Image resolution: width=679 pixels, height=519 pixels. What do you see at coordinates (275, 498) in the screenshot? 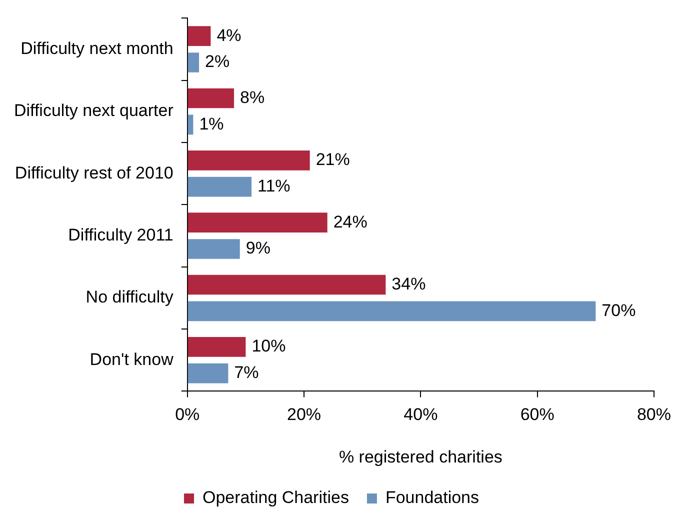
I see `legend-label: Operating Charities` at bounding box center [275, 498].